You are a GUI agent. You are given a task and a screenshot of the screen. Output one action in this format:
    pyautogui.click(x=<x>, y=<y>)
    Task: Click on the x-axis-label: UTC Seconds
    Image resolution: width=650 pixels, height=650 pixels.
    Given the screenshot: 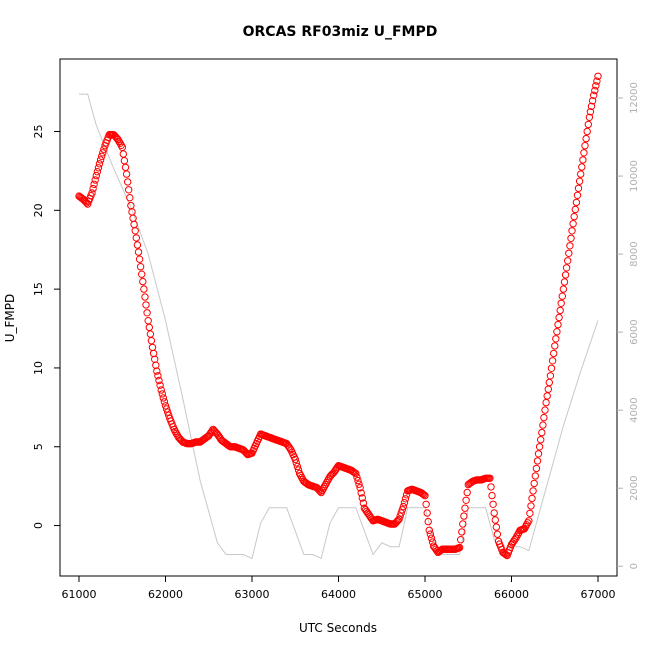 What is the action you would take?
    pyautogui.click(x=338, y=628)
    